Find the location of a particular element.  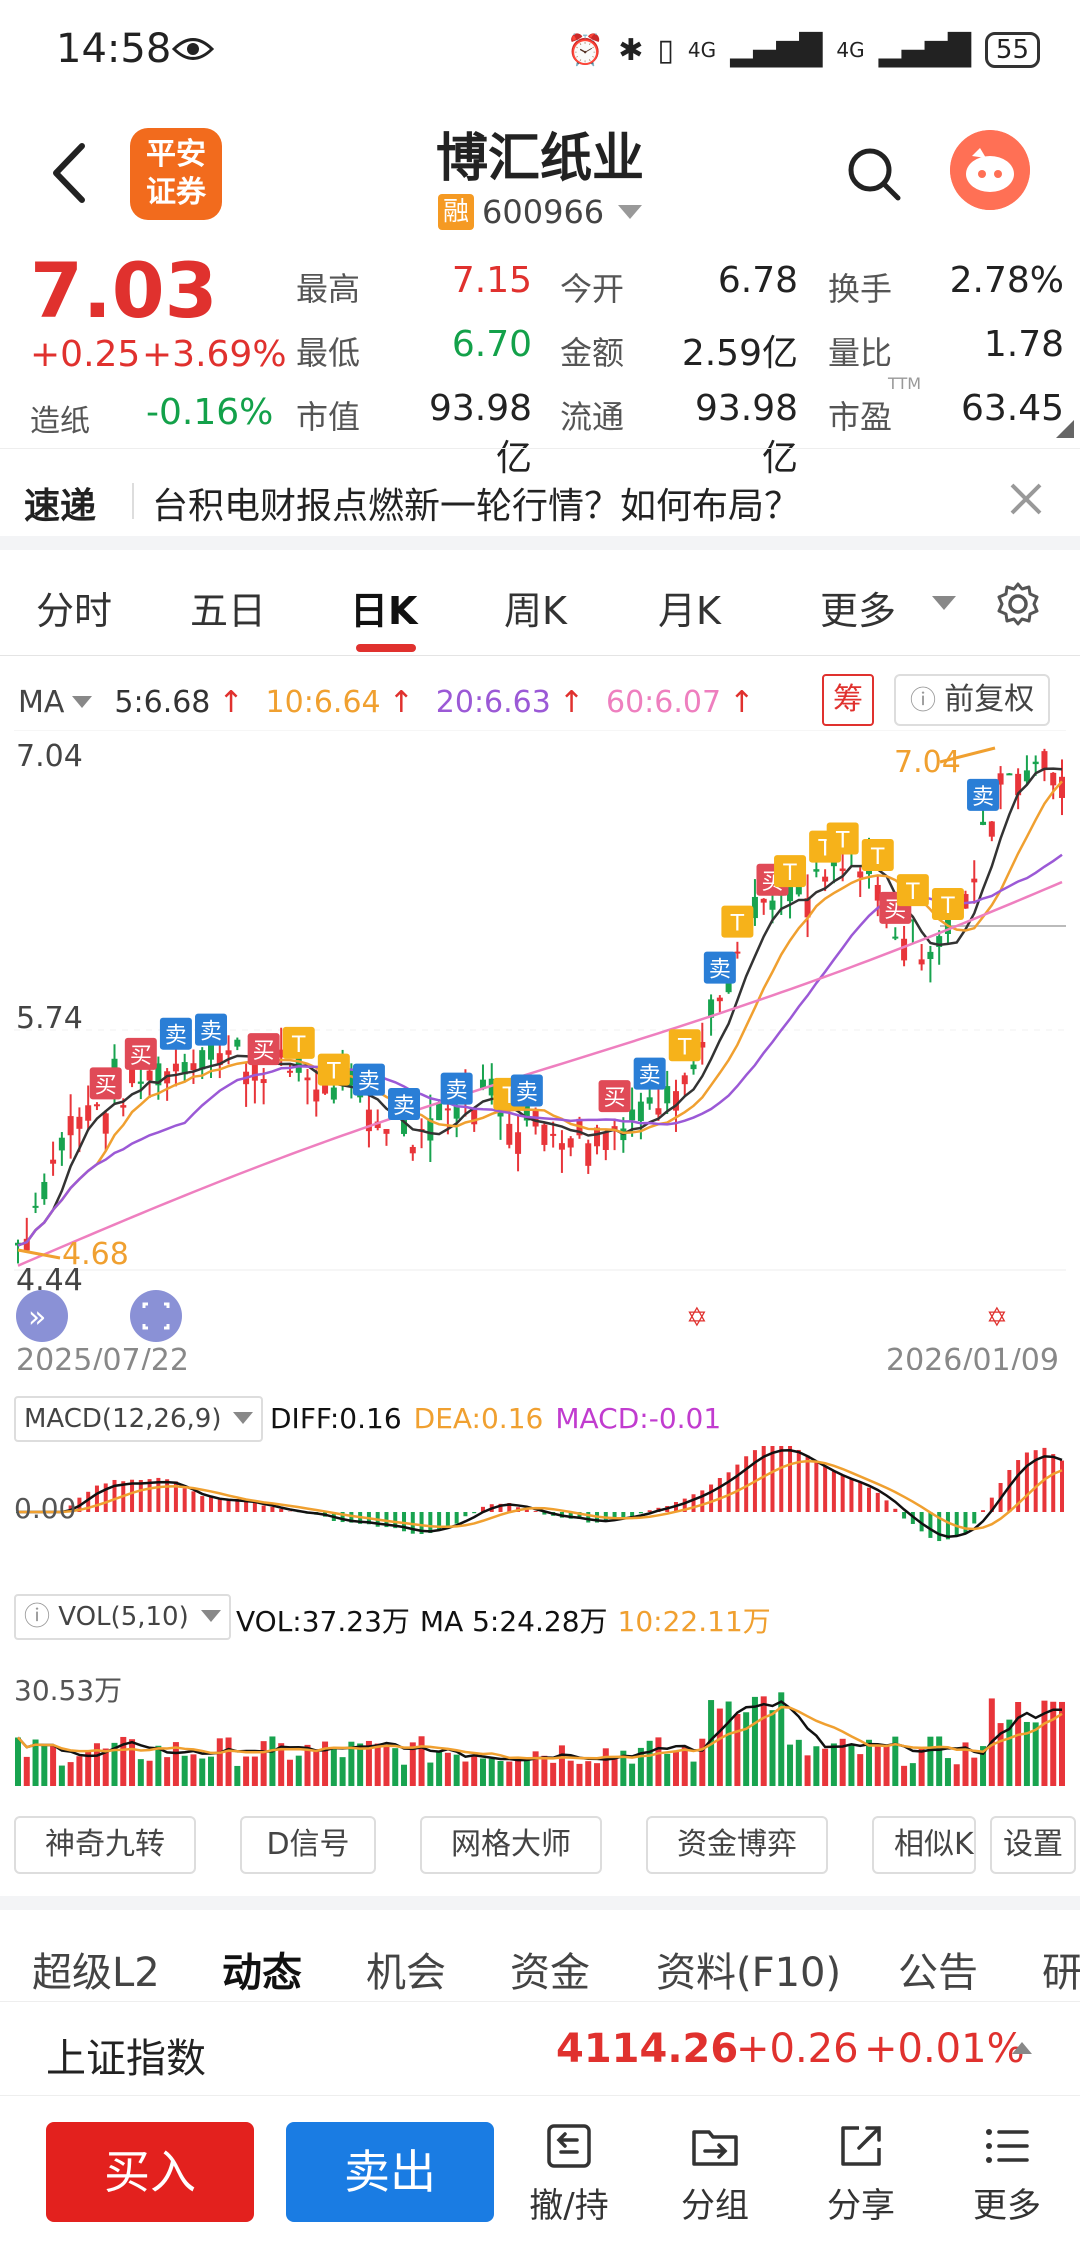

expand-quote-icon is located at coordinates (1065, 429).